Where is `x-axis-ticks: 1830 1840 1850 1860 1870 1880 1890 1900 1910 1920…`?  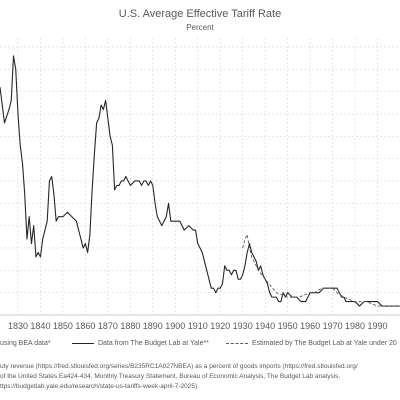 x-axis-ticks: 1830 1840 1850 1860 1870 1880 1890 1900 1910 1920… is located at coordinates (198, 326).